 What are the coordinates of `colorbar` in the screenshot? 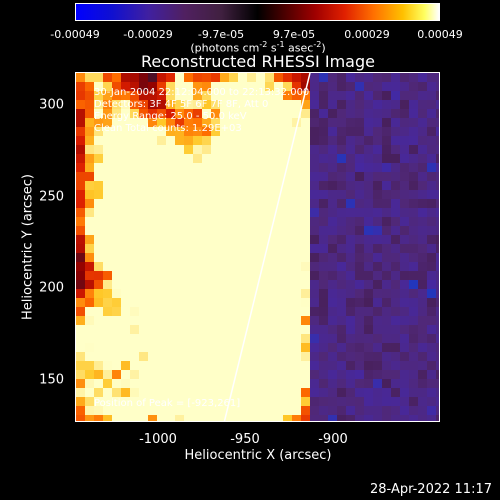 It's located at (257, 12).